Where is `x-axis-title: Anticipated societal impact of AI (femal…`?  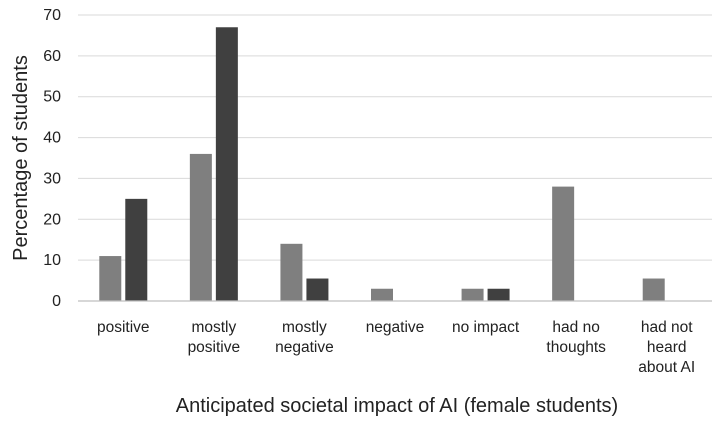
x-axis-title: Anticipated societal impact of AI (femal… is located at coordinates (397, 406).